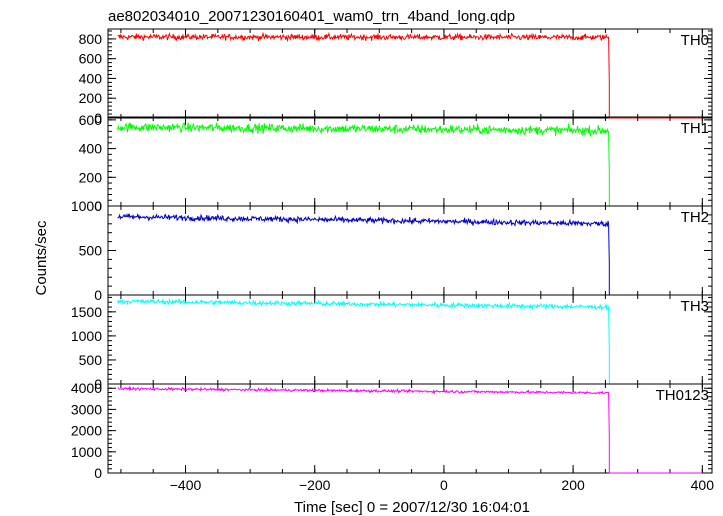 This screenshot has height=516, width=723. Describe the element at coordinates (703, 485) in the screenshot. I see `x-tick-label: 400` at that location.